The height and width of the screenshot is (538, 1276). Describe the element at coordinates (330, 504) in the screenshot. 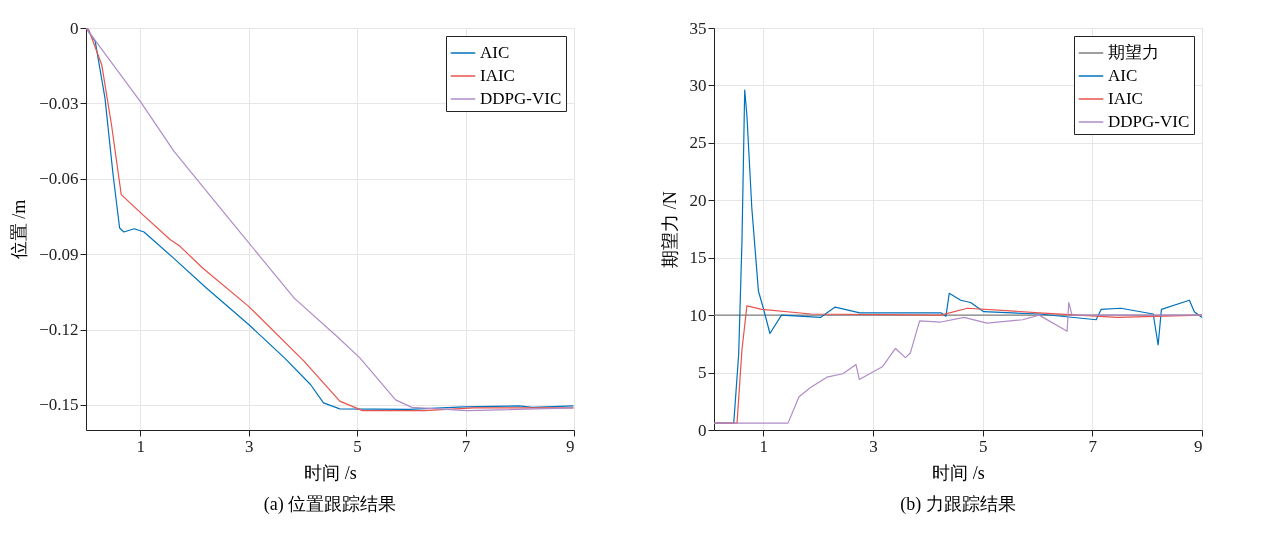

I see `text: (a) 位置跟踪结果` at that location.